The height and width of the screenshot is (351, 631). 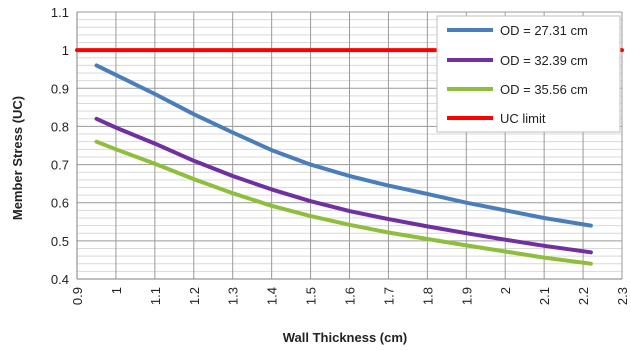 What do you see at coordinates (116, 290) in the screenshot?
I see `x-tick-label: 1` at bounding box center [116, 290].